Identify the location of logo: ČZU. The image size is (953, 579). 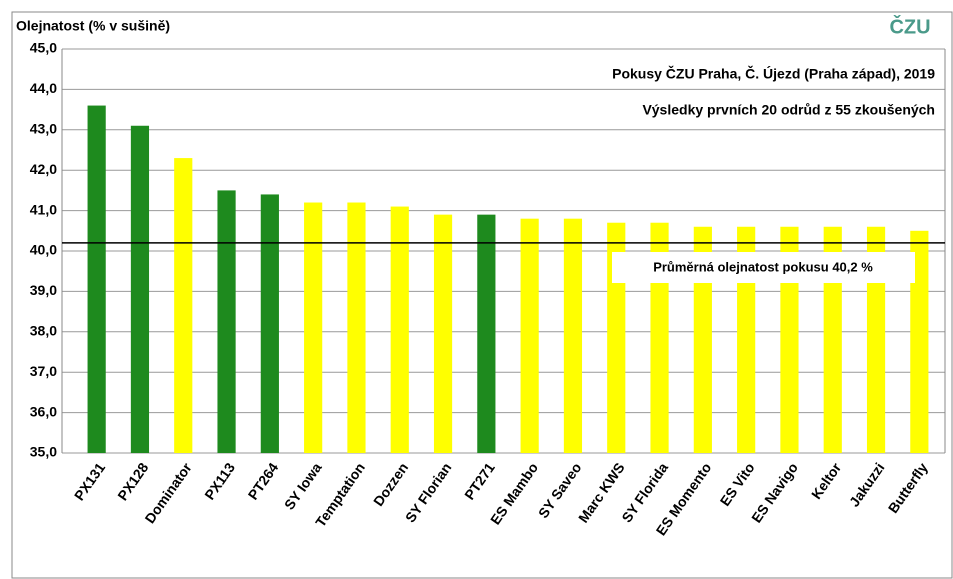
(909, 26).